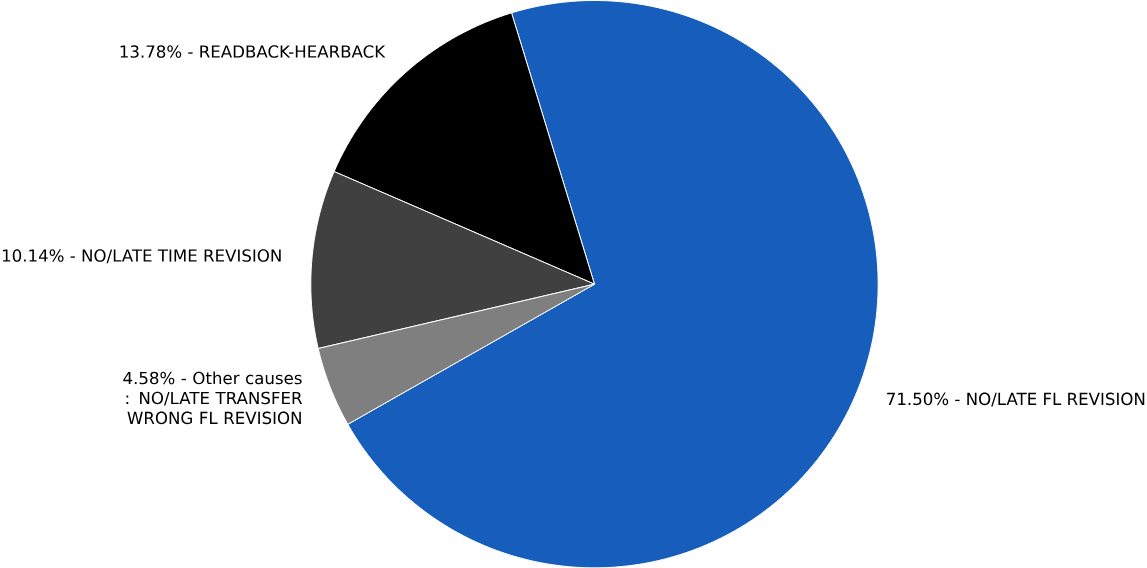  I want to click on slice-label: 13.78% - READBACK-HEARBACK, so click(253, 51).